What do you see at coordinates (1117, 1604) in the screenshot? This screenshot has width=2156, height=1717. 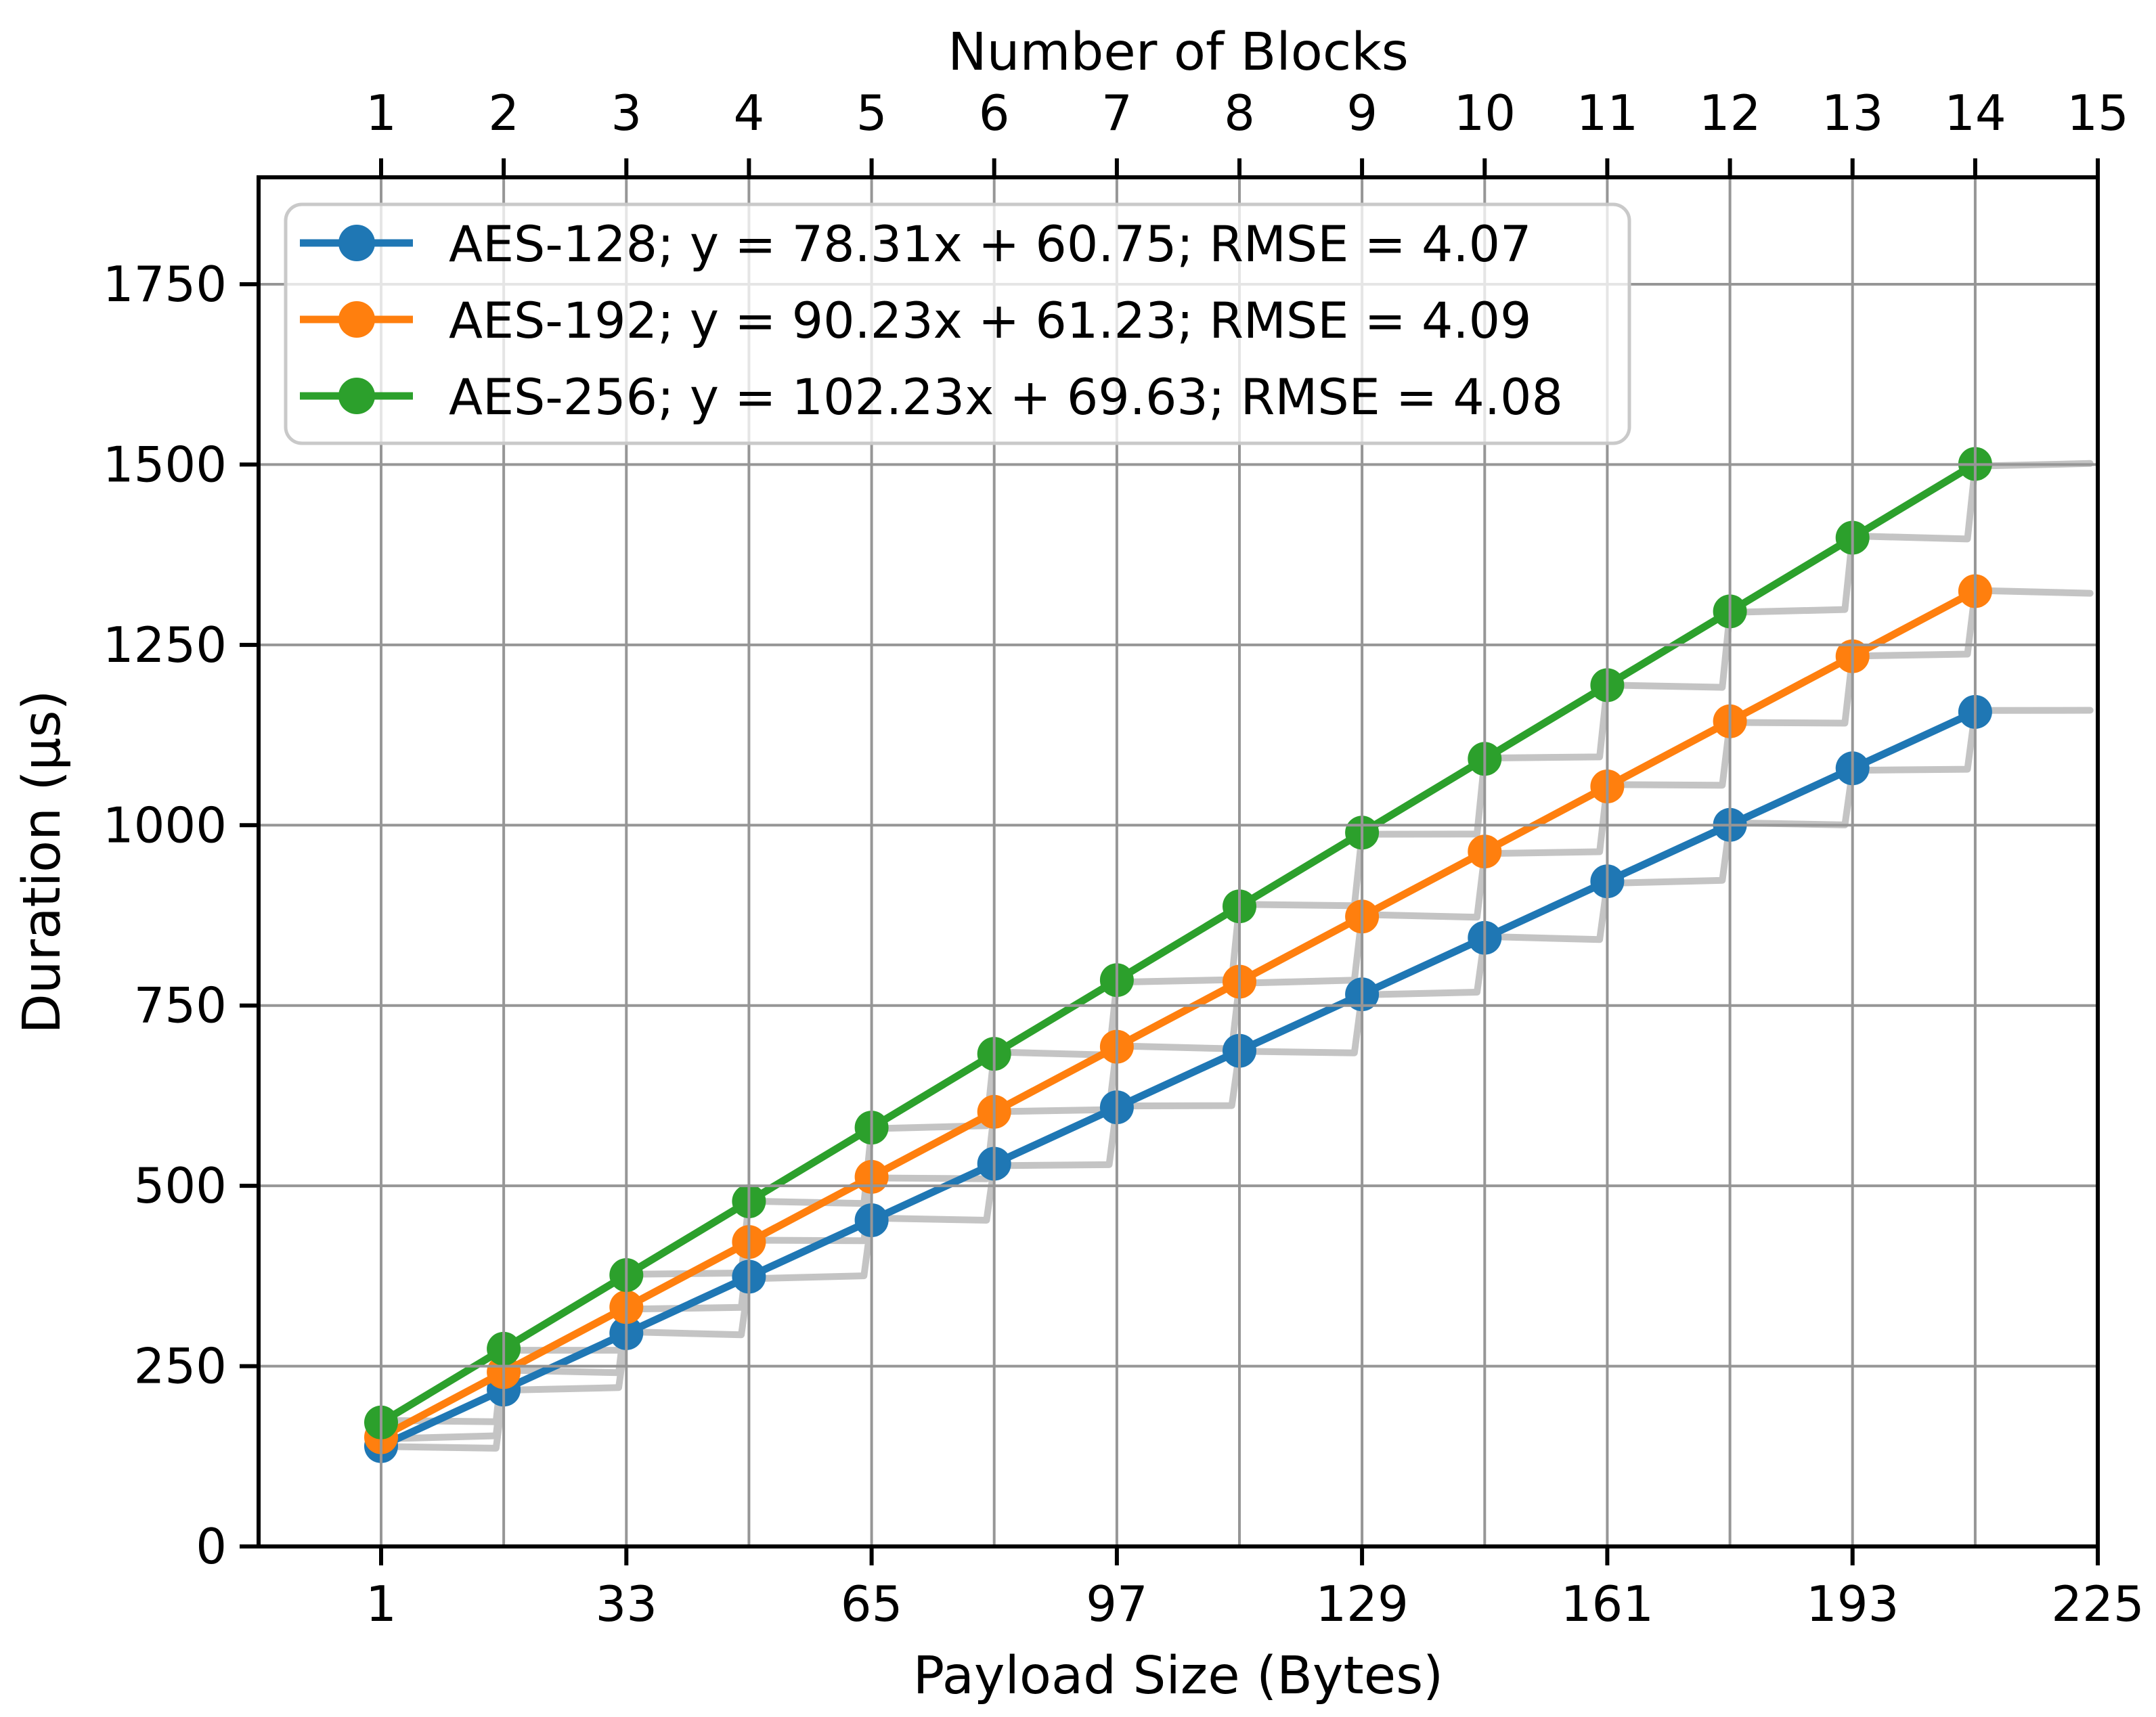 I see `x-tick-label: 97` at bounding box center [1117, 1604].